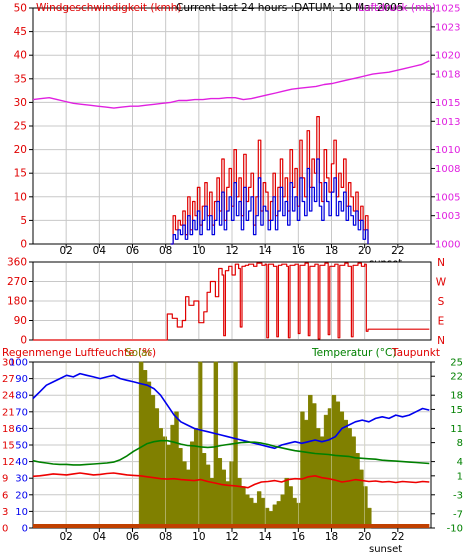 This screenshot has width=467, height=555. Describe the element at coordinates (231, 452) in the screenshot. I see `temperature-line` at that location.